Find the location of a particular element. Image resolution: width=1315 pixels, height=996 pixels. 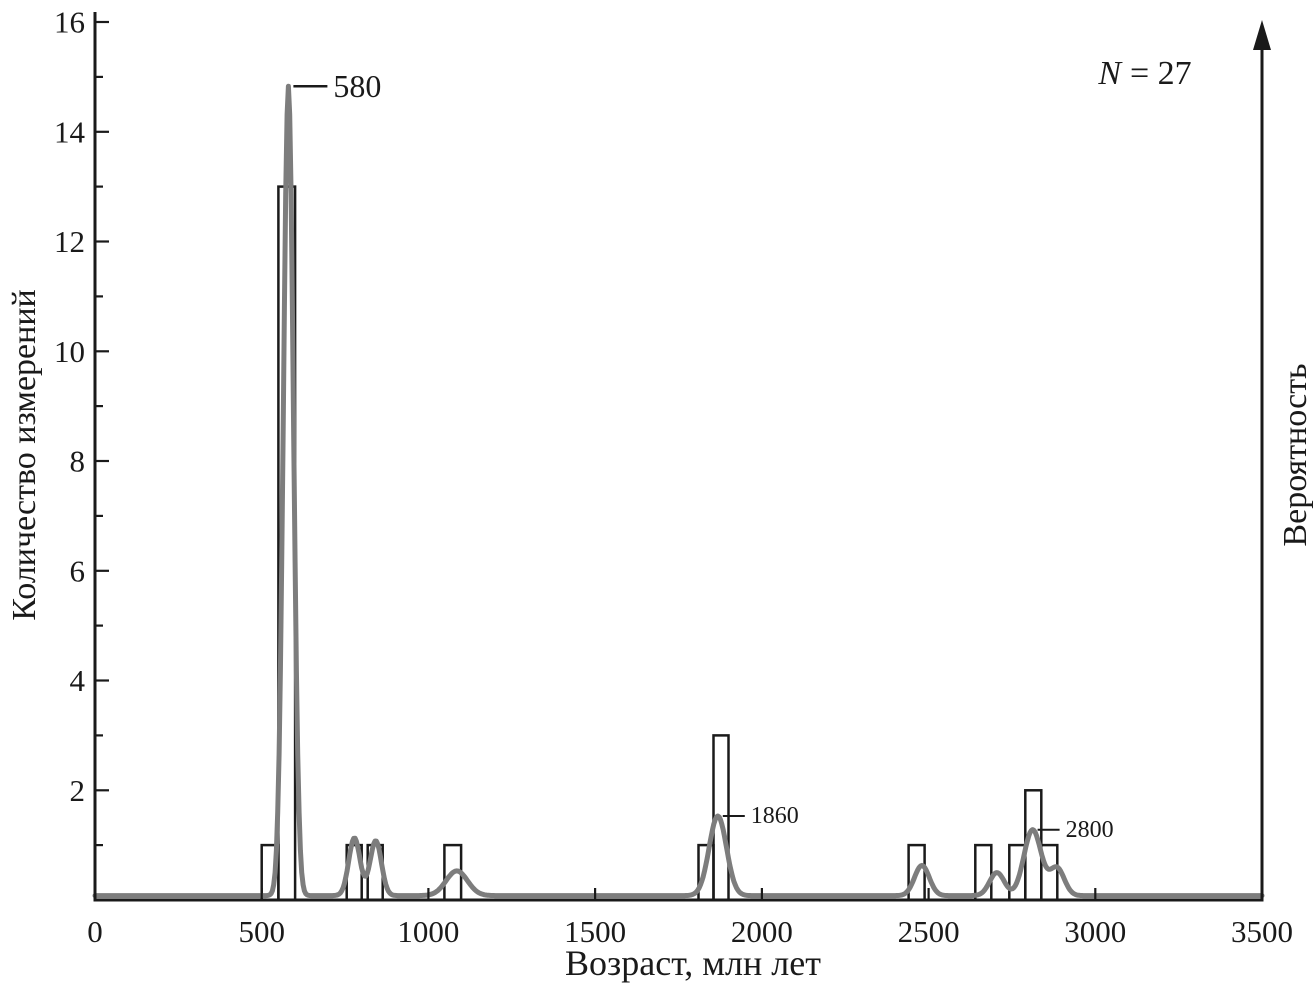

x-tick-label: 3000 is located at coordinates (1095, 931).